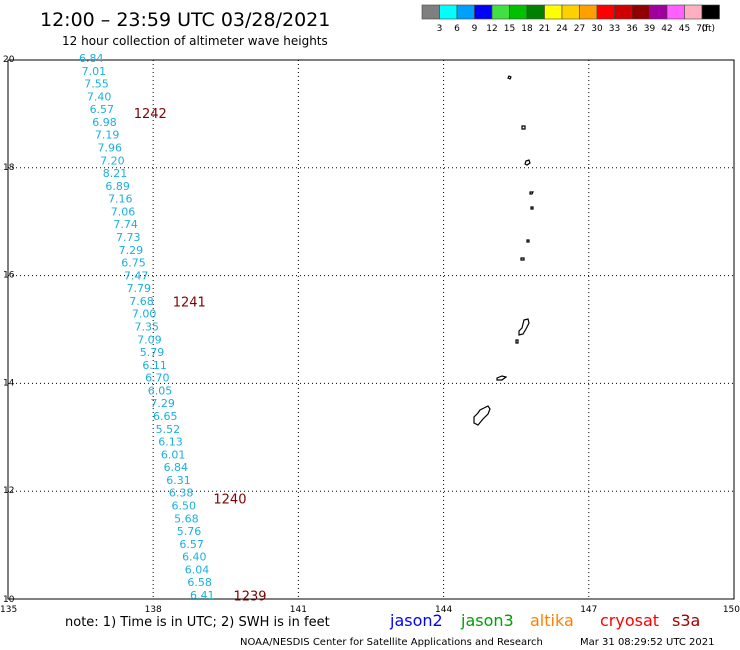 Image resolution: width=740 pixels, height=650 pixels. What do you see at coordinates (94, 71) in the screenshot?
I see `swh-value: 7.01` at bounding box center [94, 71].